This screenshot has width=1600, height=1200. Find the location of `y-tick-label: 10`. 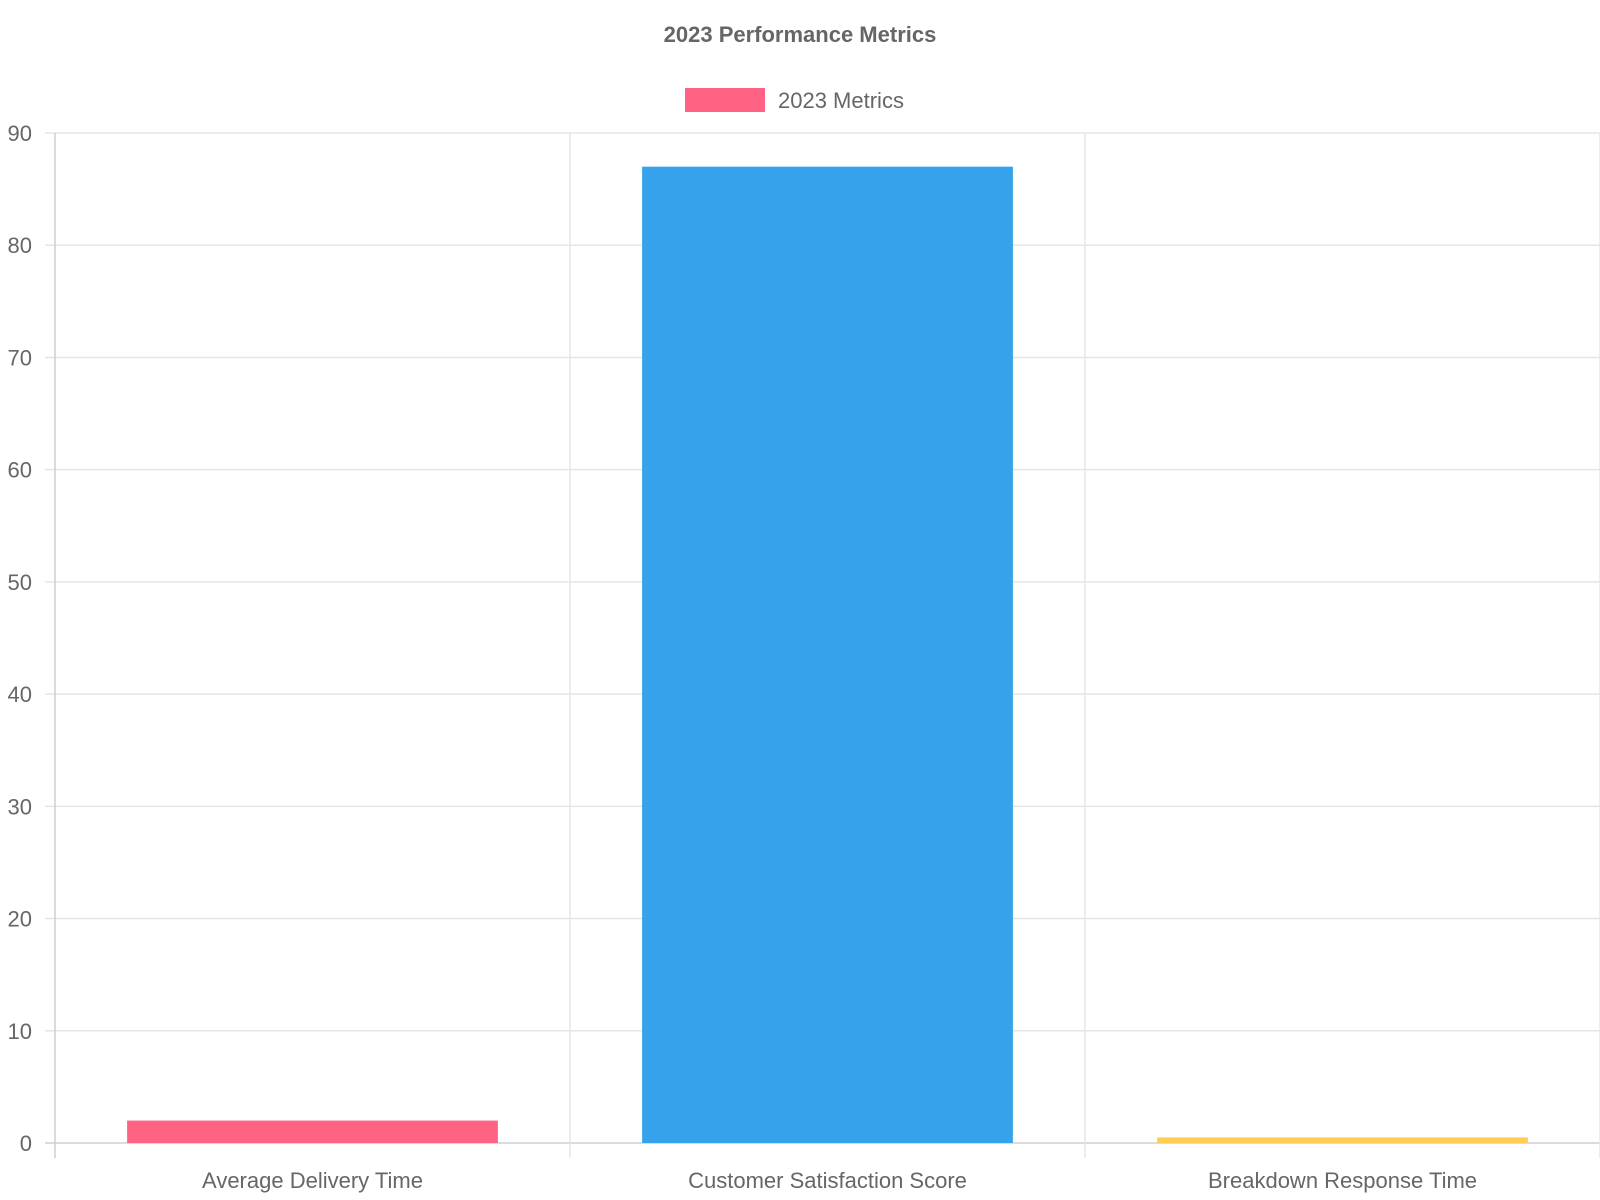

y-tick-label: 10 is located at coordinates (20, 1031).